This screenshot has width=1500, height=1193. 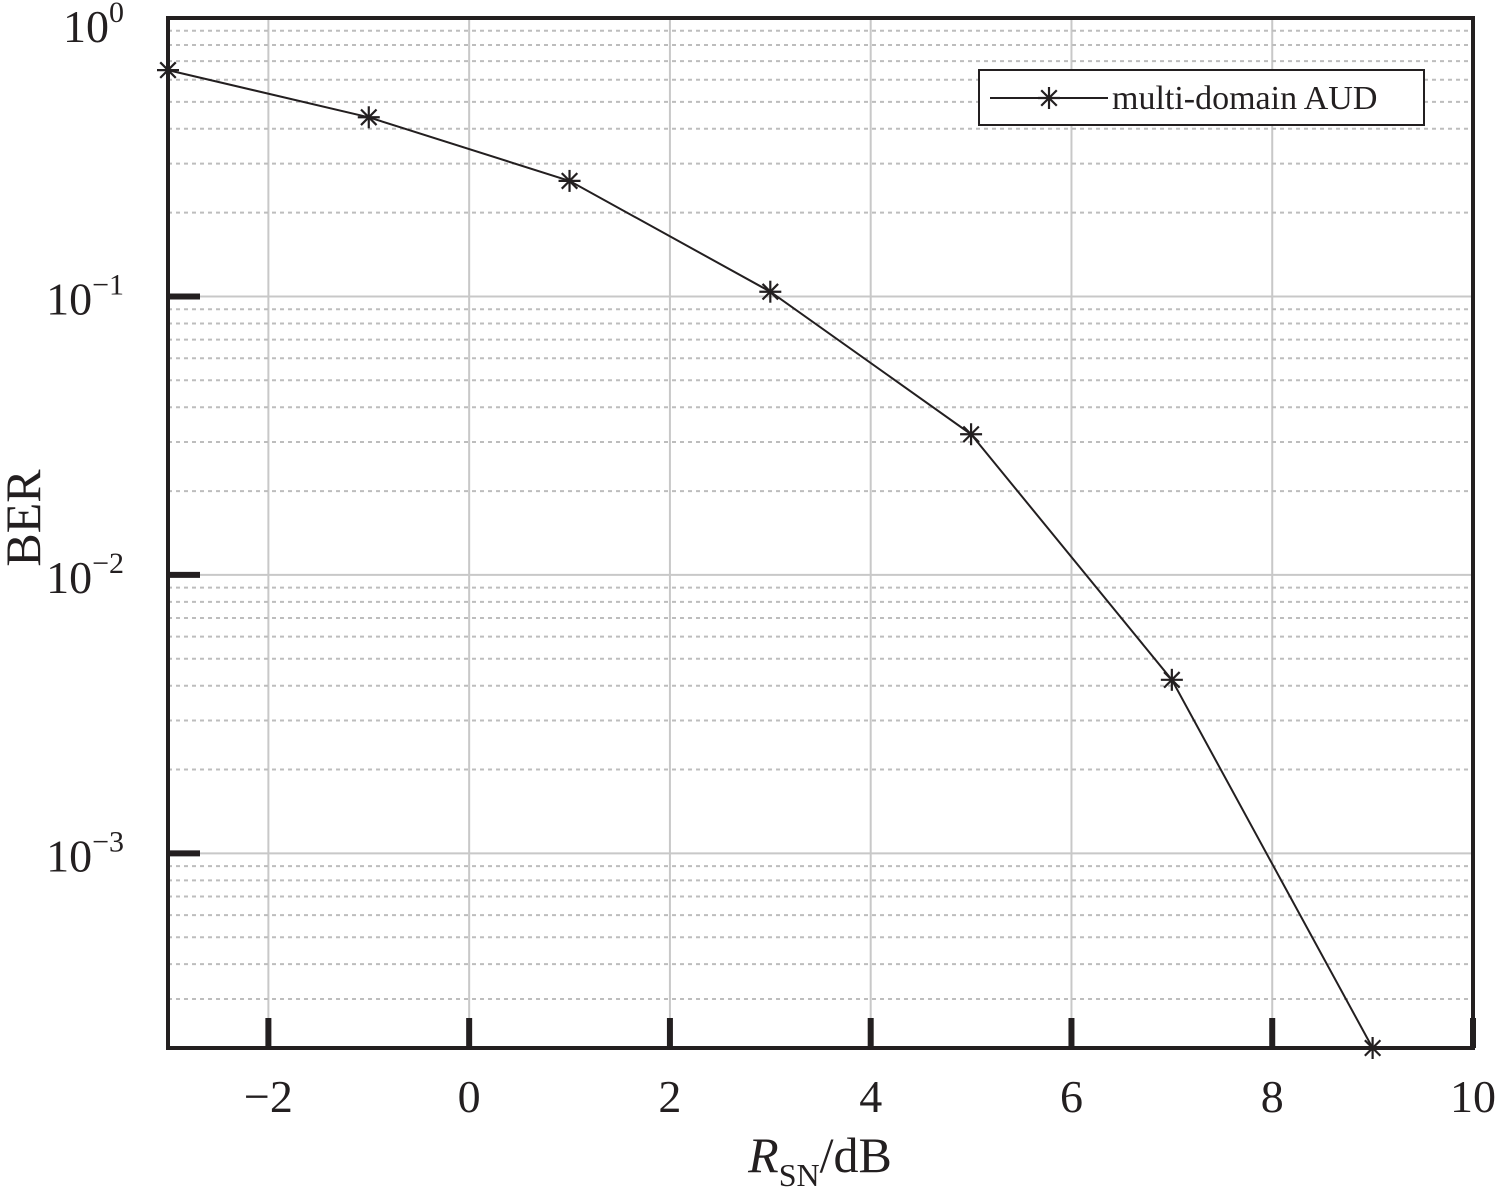 I want to click on x-axis-label: RSN/dB, so click(x=819, y=1160).